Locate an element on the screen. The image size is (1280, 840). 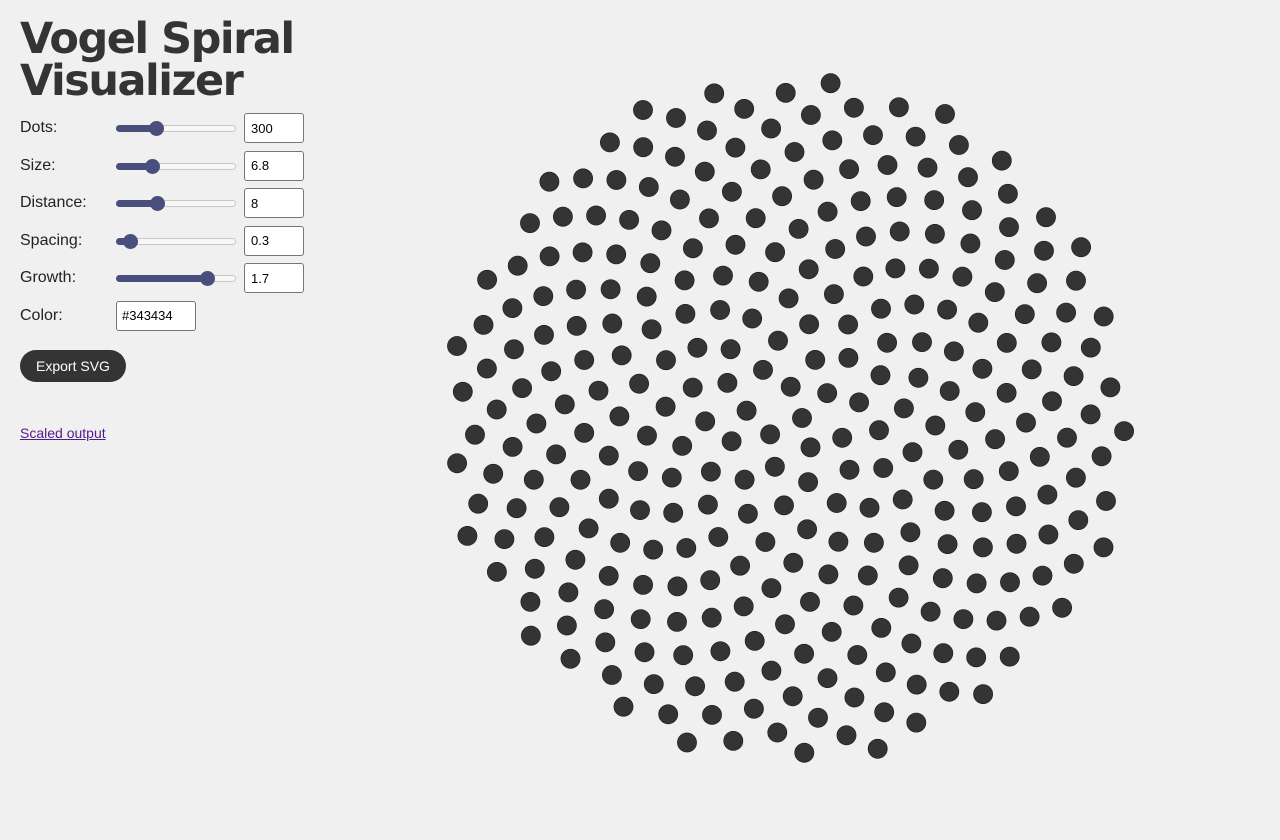
control-row-growth: Growth: 1.7 is located at coordinates (170, 278).